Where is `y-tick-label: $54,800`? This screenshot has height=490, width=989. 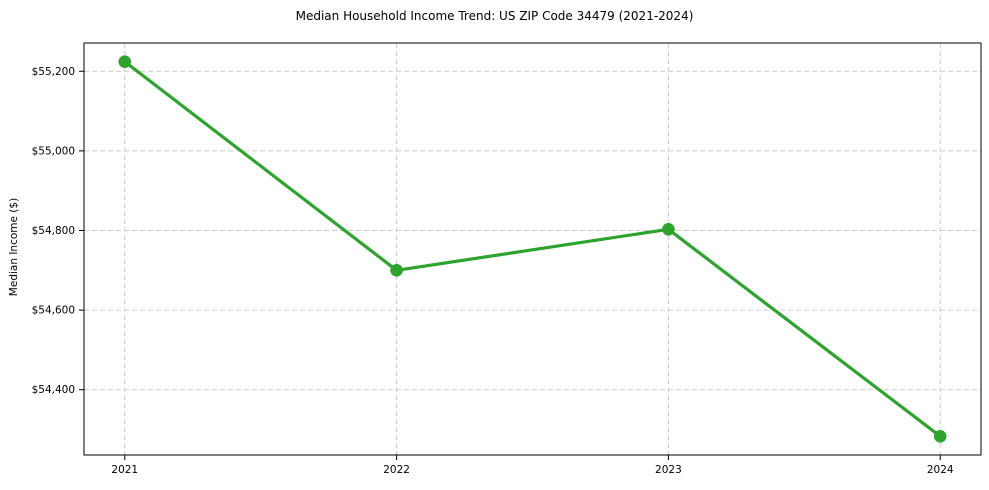 y-tick-label: $54,800 is located at coordinates (53, 231).